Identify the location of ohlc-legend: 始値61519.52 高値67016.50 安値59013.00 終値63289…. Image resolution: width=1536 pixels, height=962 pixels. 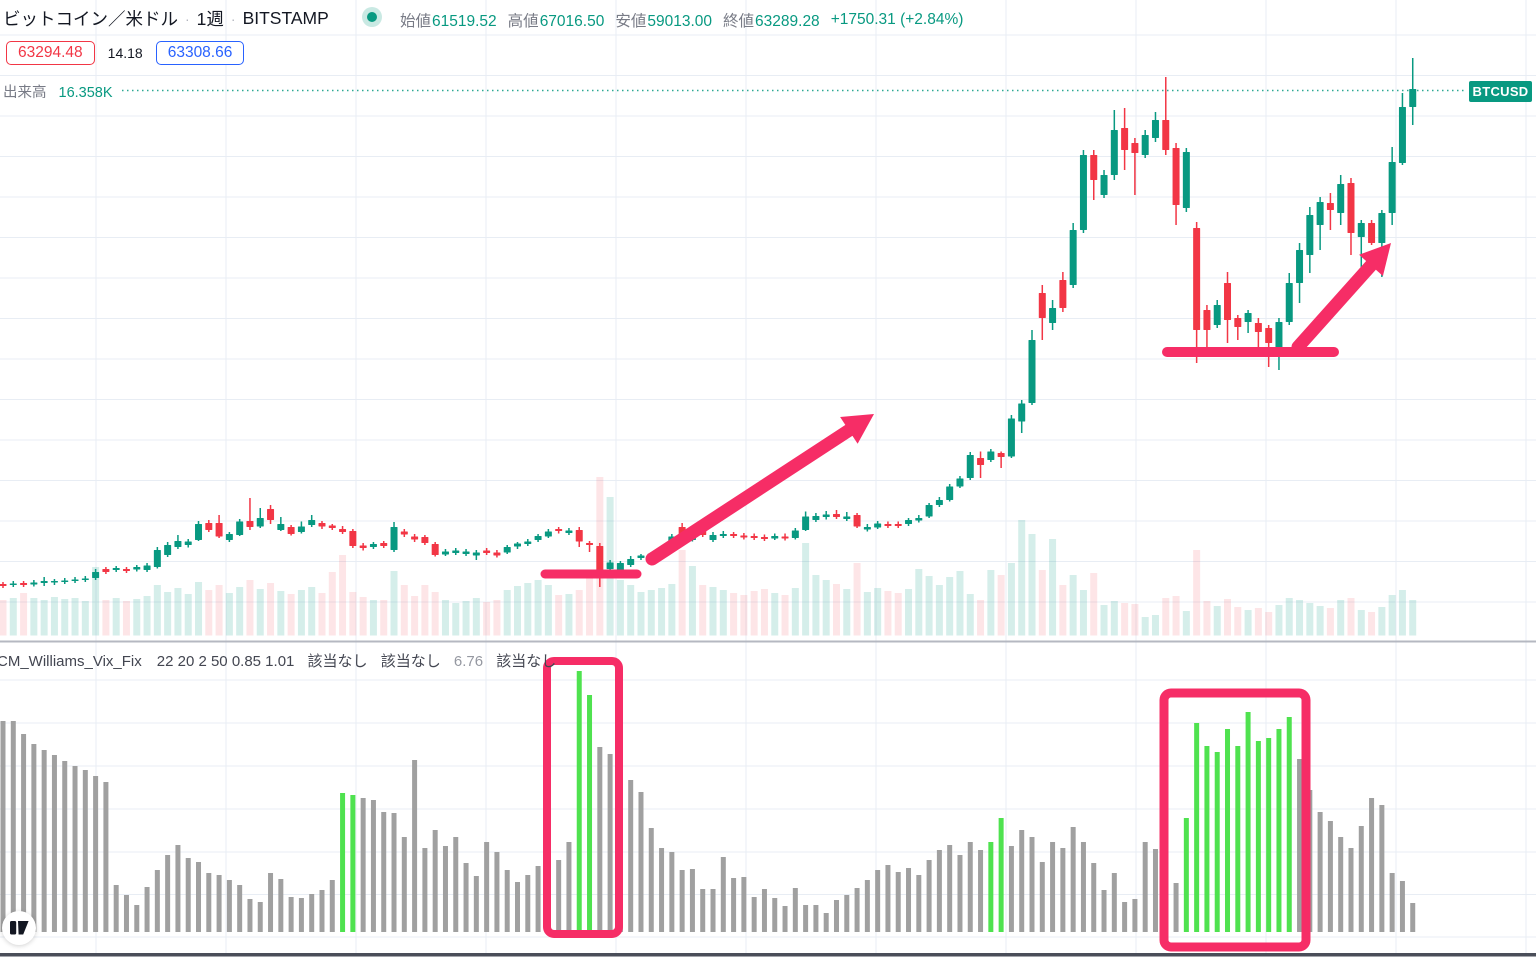
(681, 20).